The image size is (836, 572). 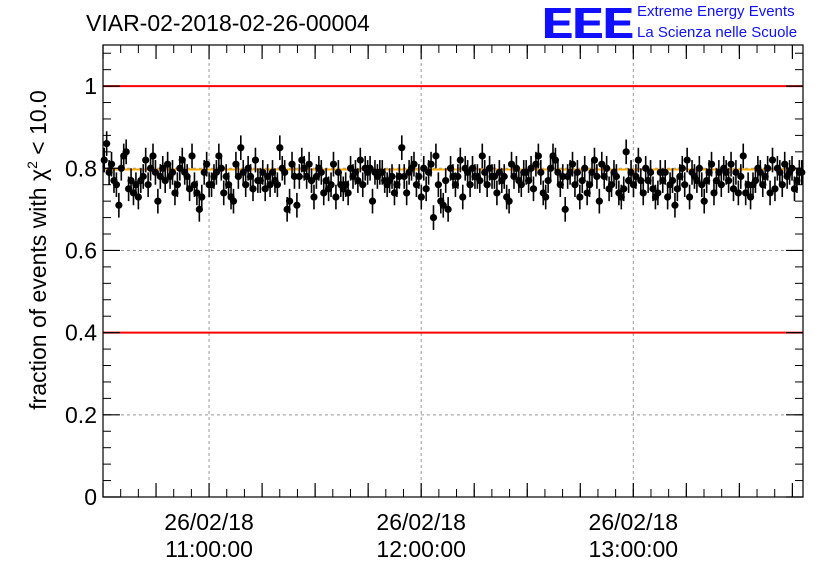 What do you see at coordinates (81, 333) in the screenshot?
I see `y-tick-label: 0.4` at bounding box center [81, 333].